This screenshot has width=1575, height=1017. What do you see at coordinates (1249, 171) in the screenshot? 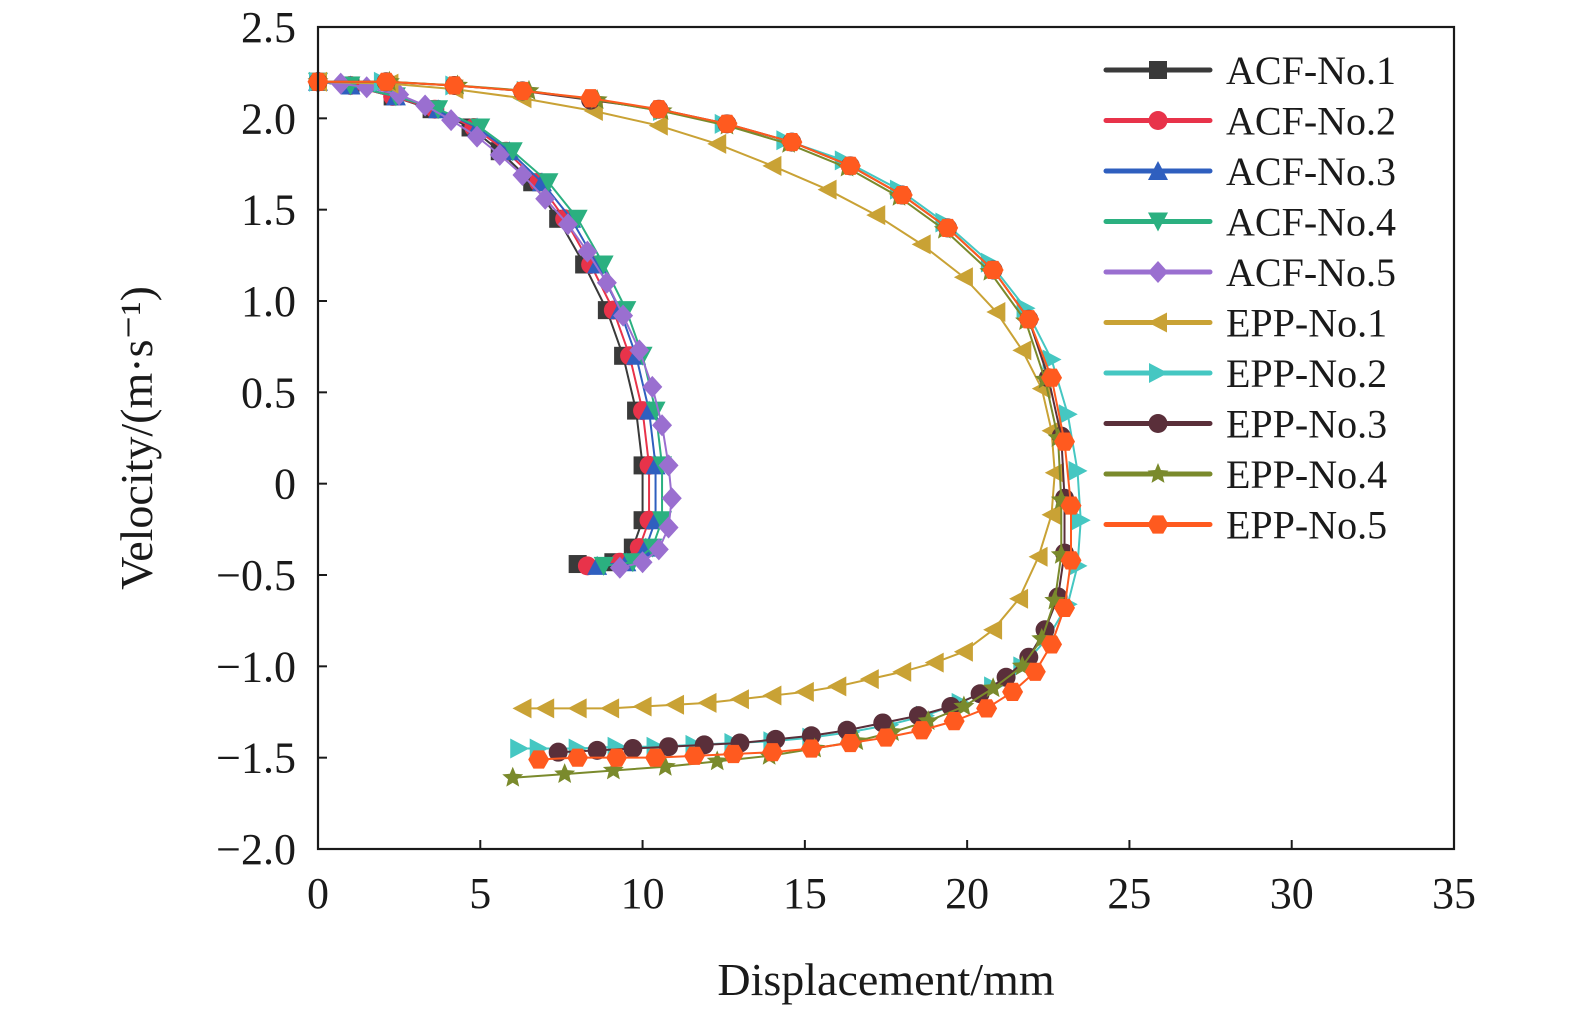
I see `legend-item-acf-no-3: ACF-No.3` at bounding box center [1249, 171].